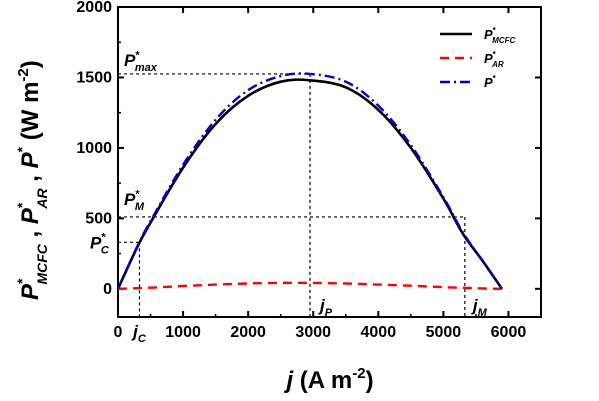 The image size is (599, 401). Describe the element at coordinates (94, 8) in the screenshot. I see `y-tick-label: 2000` at that location.